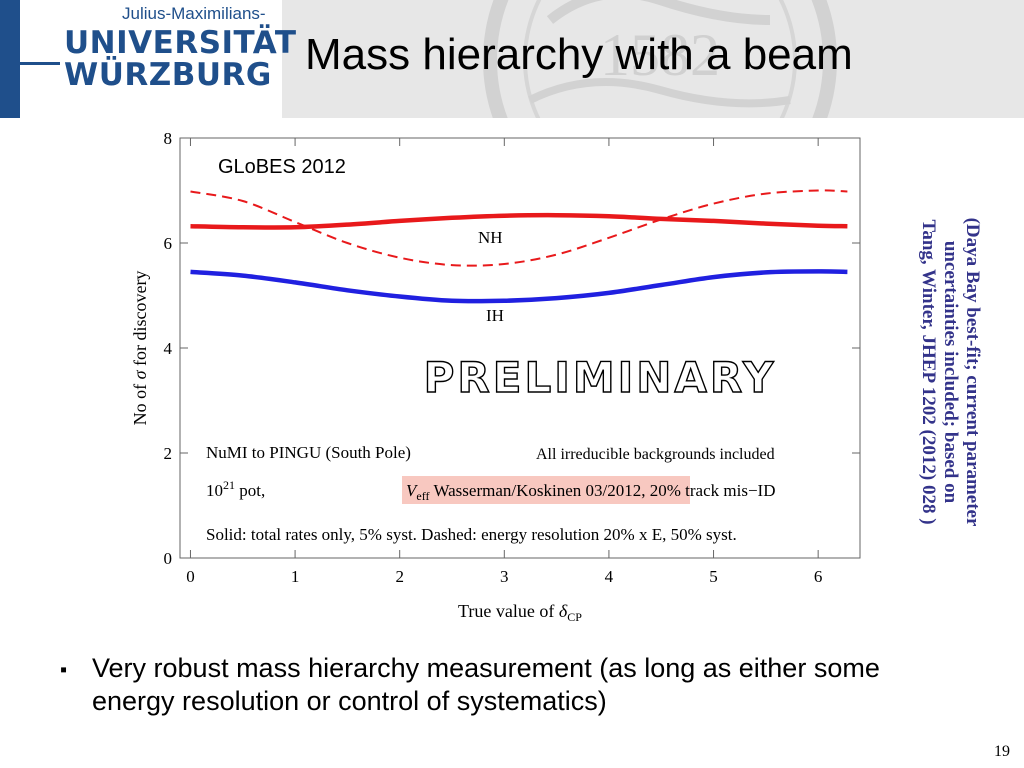 The width and height of the screenshot is (1024, 768). I want to click on x-tick-label: 2, so click(399, 576).